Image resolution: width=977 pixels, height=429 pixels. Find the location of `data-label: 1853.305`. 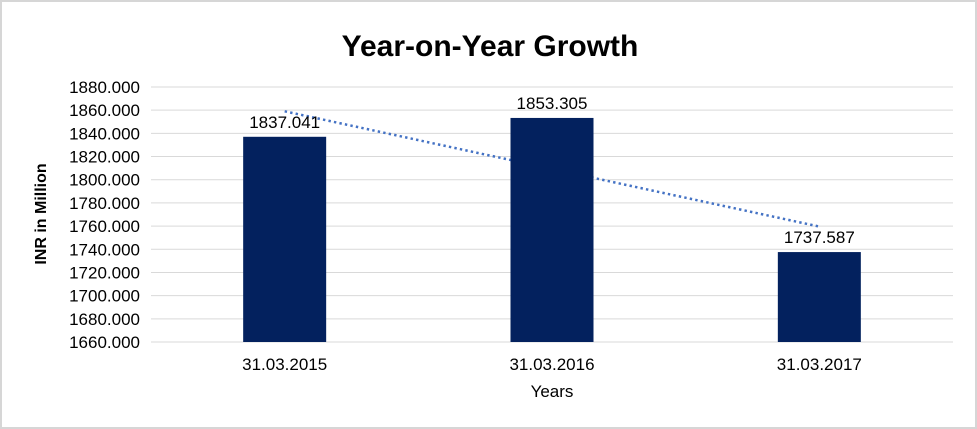

data-label: 1853.305 is located at coordinates (552, 103).